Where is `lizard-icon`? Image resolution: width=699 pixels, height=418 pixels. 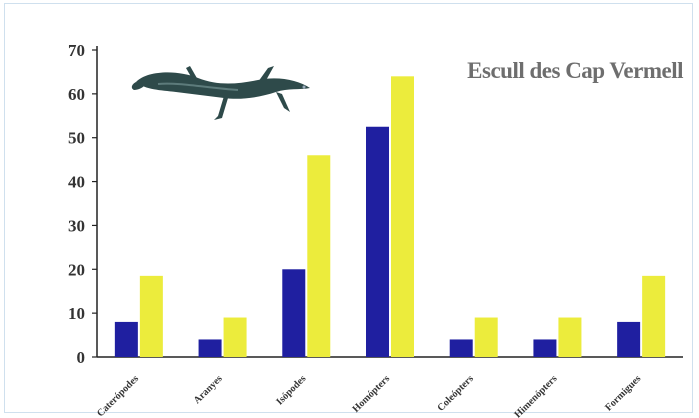 lizard-icon is located at coordinates (220, 93).